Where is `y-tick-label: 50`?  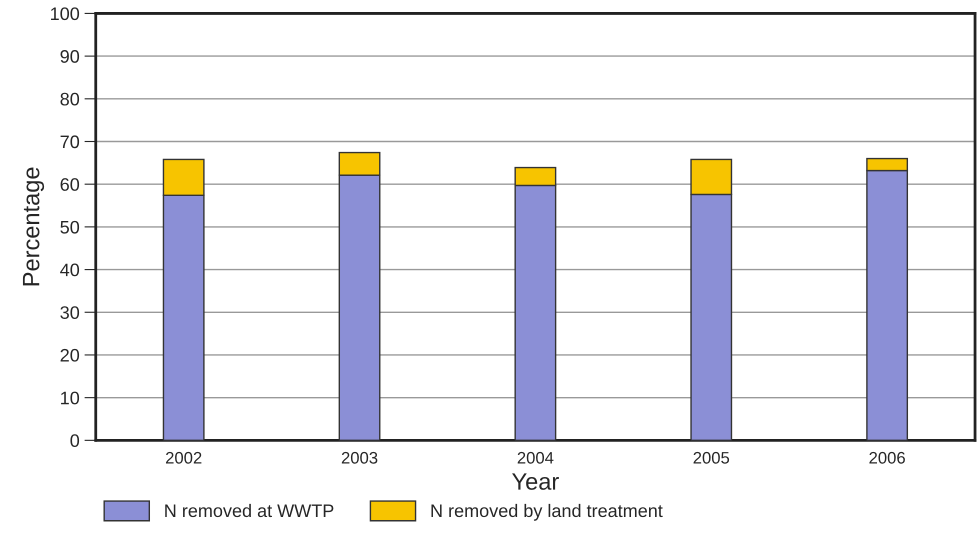 y-tick-label: 50 is located at coordinates (70, 227).